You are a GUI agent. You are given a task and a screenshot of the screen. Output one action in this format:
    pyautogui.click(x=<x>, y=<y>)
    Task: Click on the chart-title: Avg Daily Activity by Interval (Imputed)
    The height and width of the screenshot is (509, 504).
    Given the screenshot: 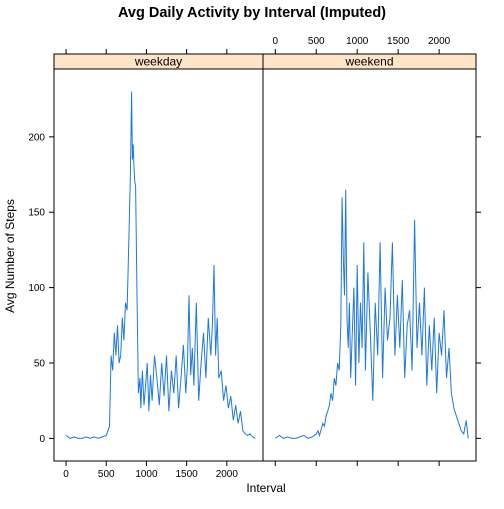 What is the action you would take?
    pyautogui.click(x=252, y=13)
    